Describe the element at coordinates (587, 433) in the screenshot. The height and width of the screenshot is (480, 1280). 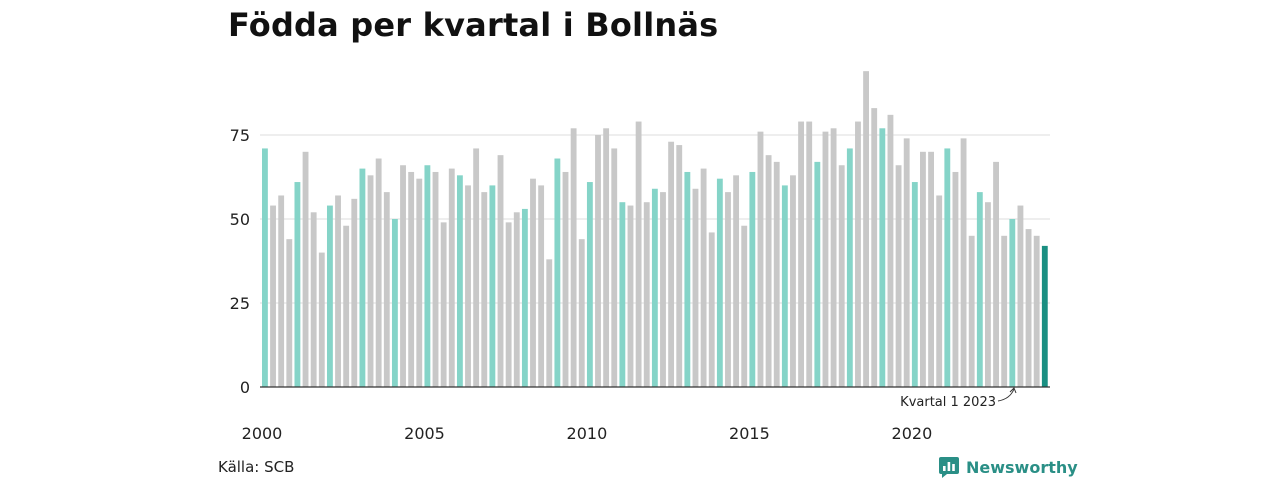
I see `x-tick-label: 2010` at that location.